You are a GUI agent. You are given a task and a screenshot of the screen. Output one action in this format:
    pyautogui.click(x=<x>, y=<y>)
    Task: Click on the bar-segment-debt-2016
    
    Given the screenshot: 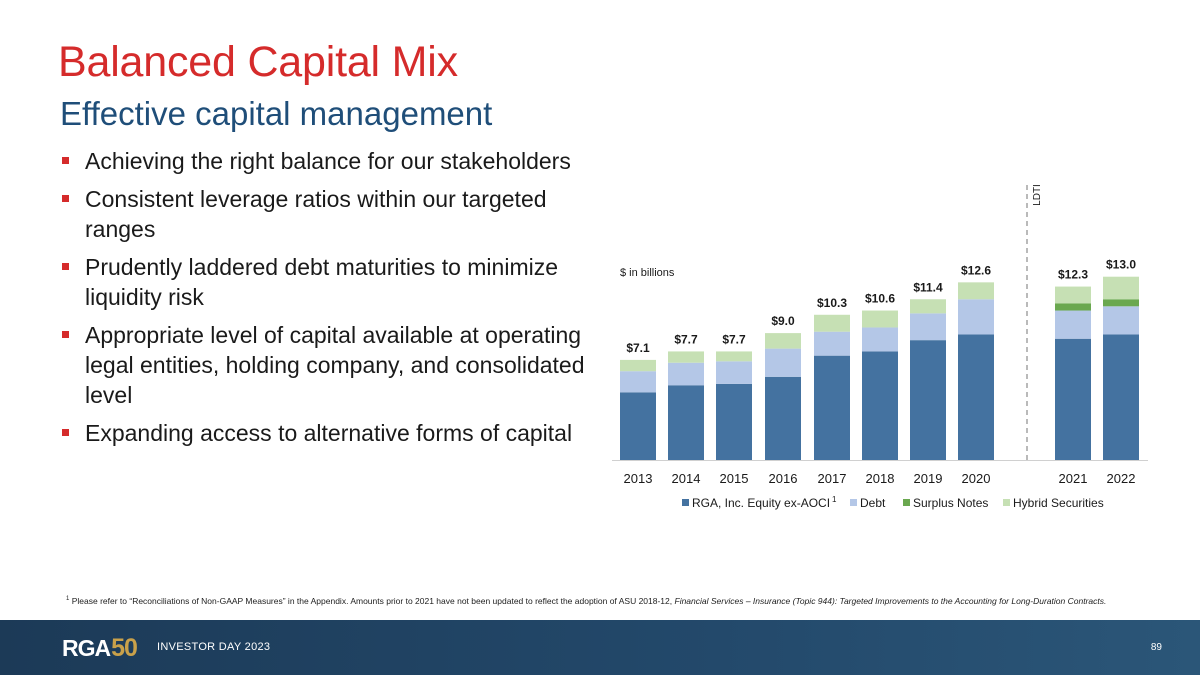 What is the action you would take?
    pyautogui.click(x=783, y=362)
    